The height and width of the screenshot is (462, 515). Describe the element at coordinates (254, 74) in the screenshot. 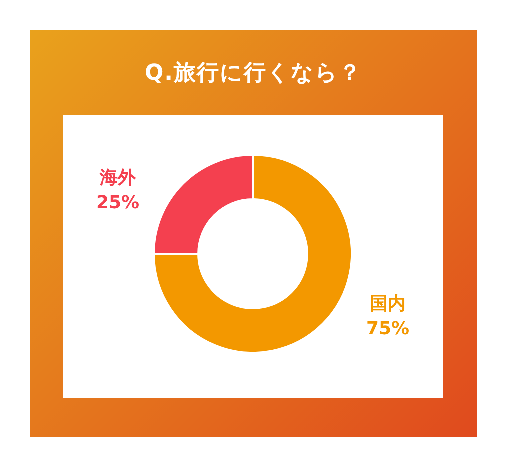

I see `chart-title: Q.旅行に行くなら？` at that location.